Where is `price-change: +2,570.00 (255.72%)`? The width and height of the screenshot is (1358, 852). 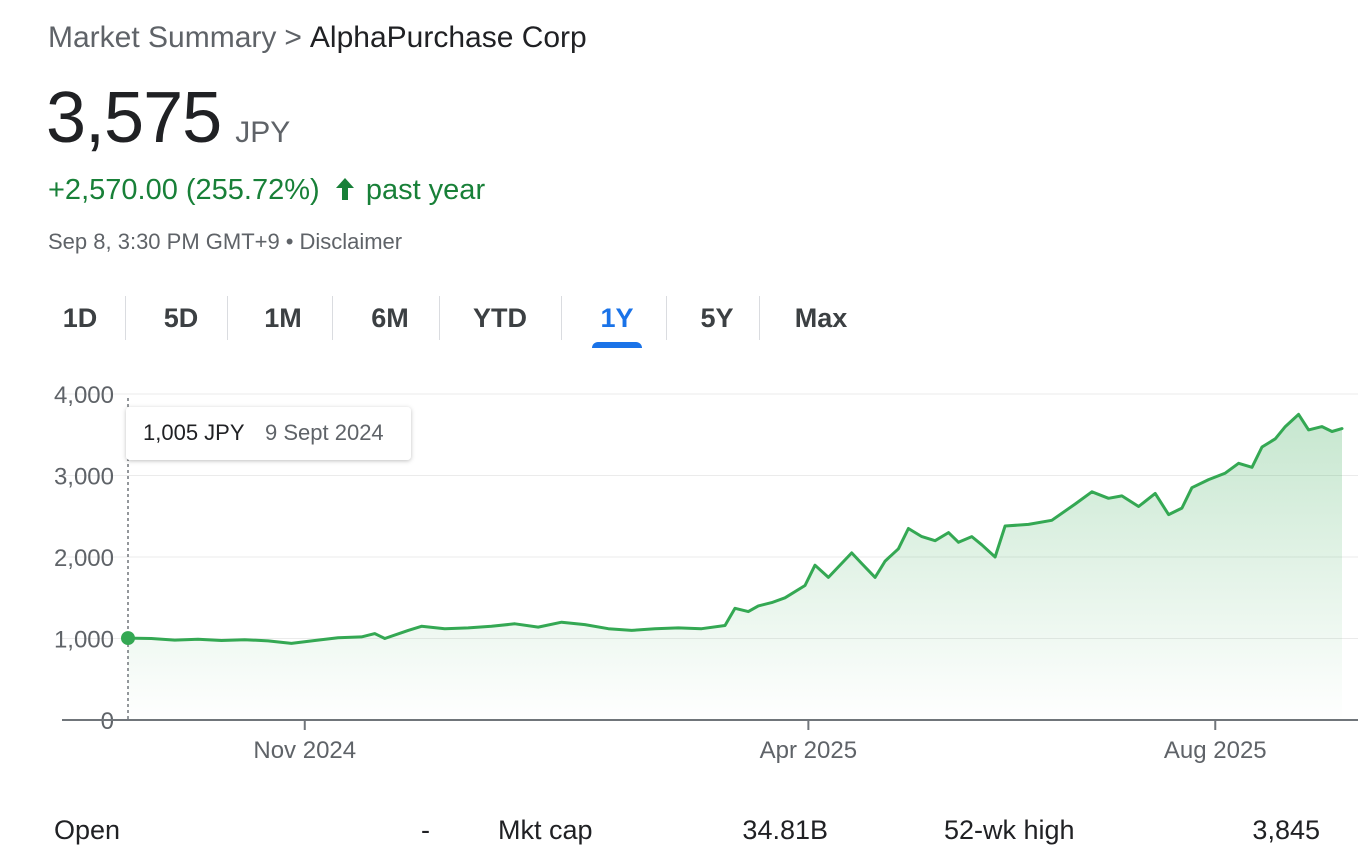 price-change: +2,570.00 (255.72%) is located at coordinates (184, 190).